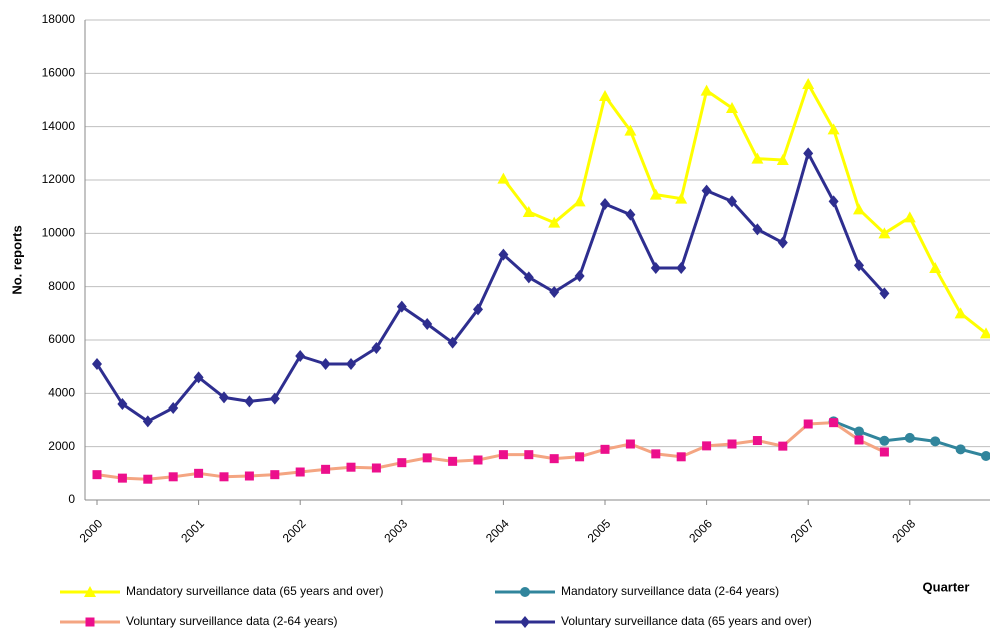 This screenshot has height=630, width=990. Describe the element at coordinates (59, 73) in the screenshot. I see `y-tick-label: 16000` at that location.